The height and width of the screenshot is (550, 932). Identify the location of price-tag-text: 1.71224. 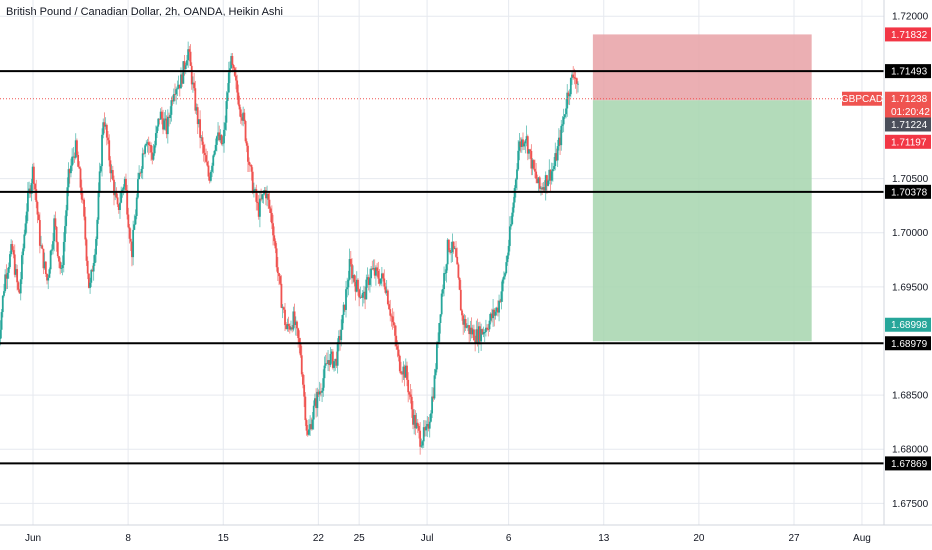
(909, 125).